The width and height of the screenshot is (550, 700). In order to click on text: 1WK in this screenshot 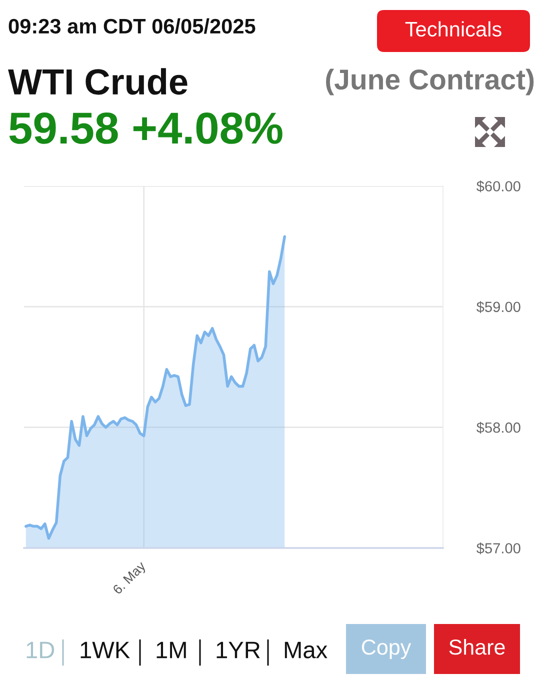, I will do `click(105, 650)`.